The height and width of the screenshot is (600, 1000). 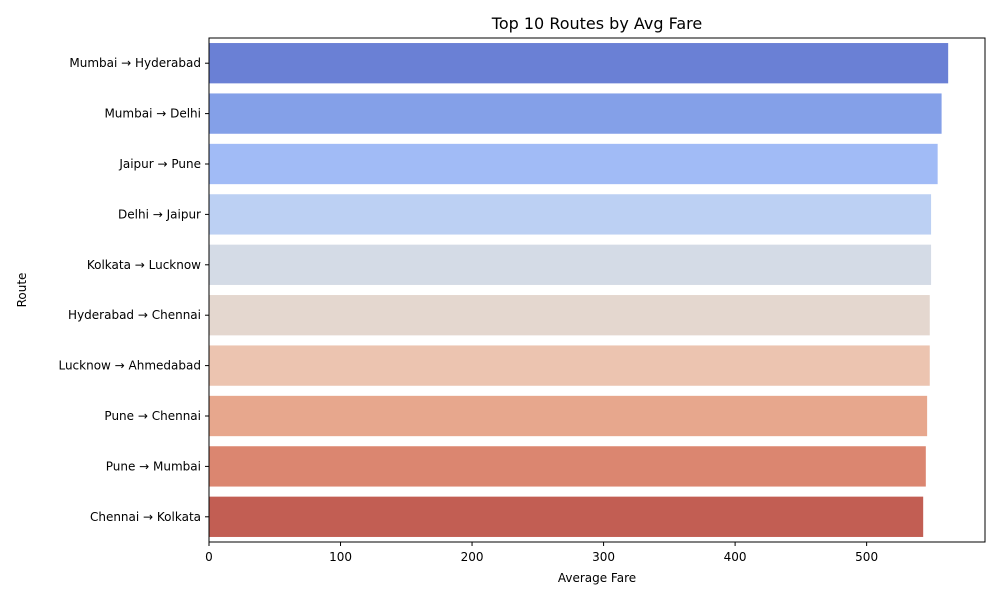 What do you see at coordinates (152, 416) in the screenshot?
I see `y-tick-label: Pune → Chennai` at bounding box center [152, 416].